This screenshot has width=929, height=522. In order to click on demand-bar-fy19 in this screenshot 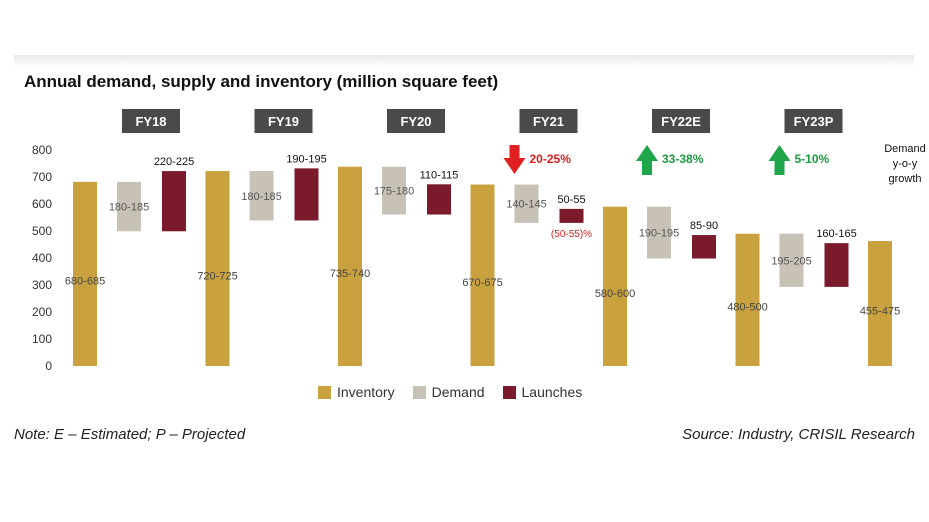, I will do `click(261, 196)`.